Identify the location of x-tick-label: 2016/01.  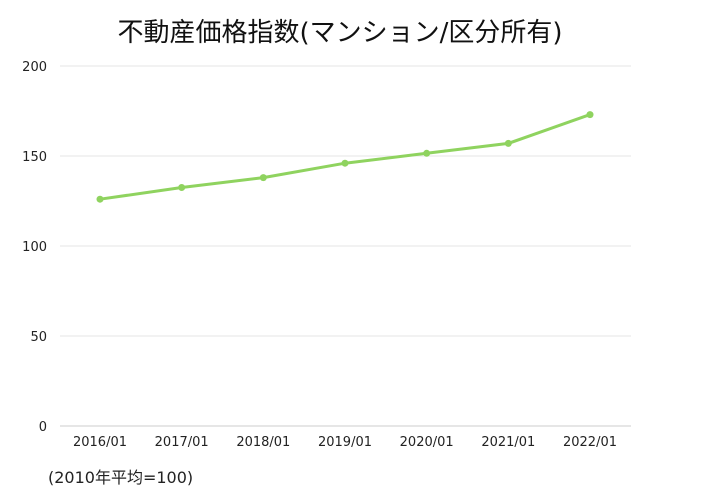
(100, 442).